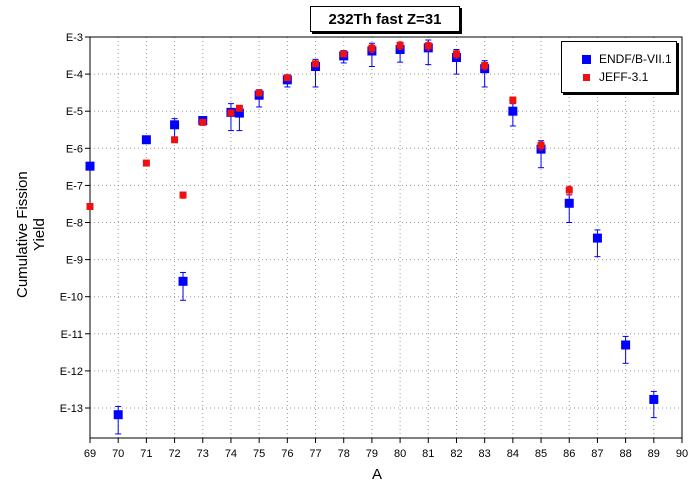 The image size is (700, 500). What do you see at coordinates (231, 454) in the screenshot?
I see `x-tick-label: 74` at bounding box center [231, 454].